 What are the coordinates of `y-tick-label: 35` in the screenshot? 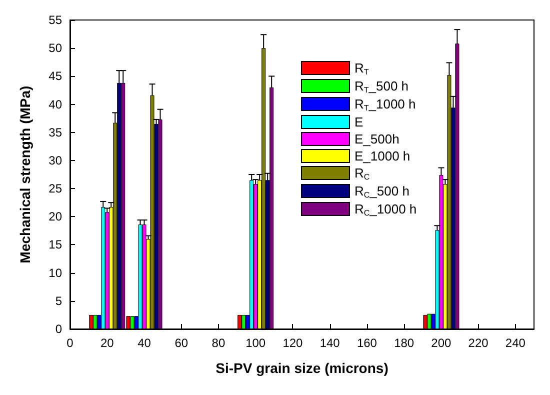 It's located at (55, 132).